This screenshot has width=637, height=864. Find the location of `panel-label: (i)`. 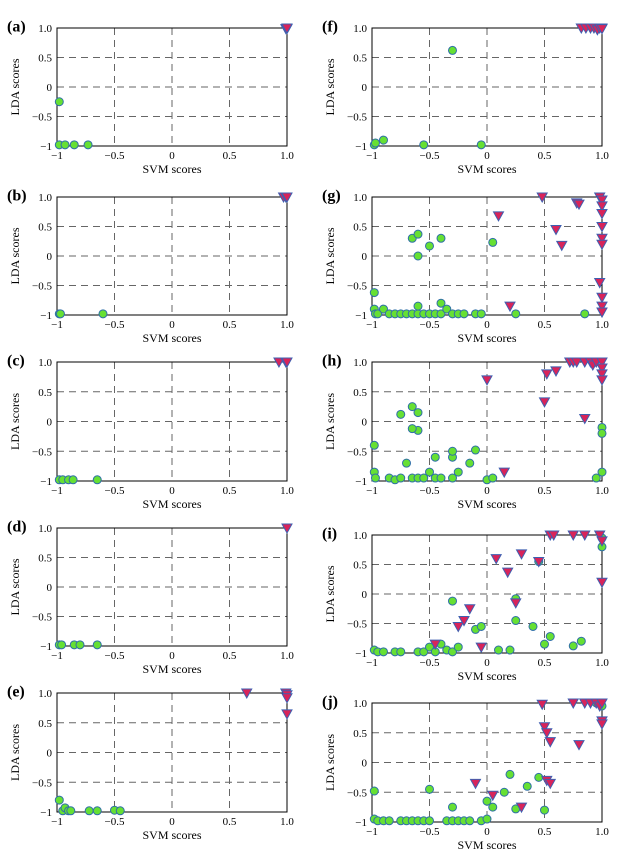

panel-label: (i) is located at coordinates (329, 534).